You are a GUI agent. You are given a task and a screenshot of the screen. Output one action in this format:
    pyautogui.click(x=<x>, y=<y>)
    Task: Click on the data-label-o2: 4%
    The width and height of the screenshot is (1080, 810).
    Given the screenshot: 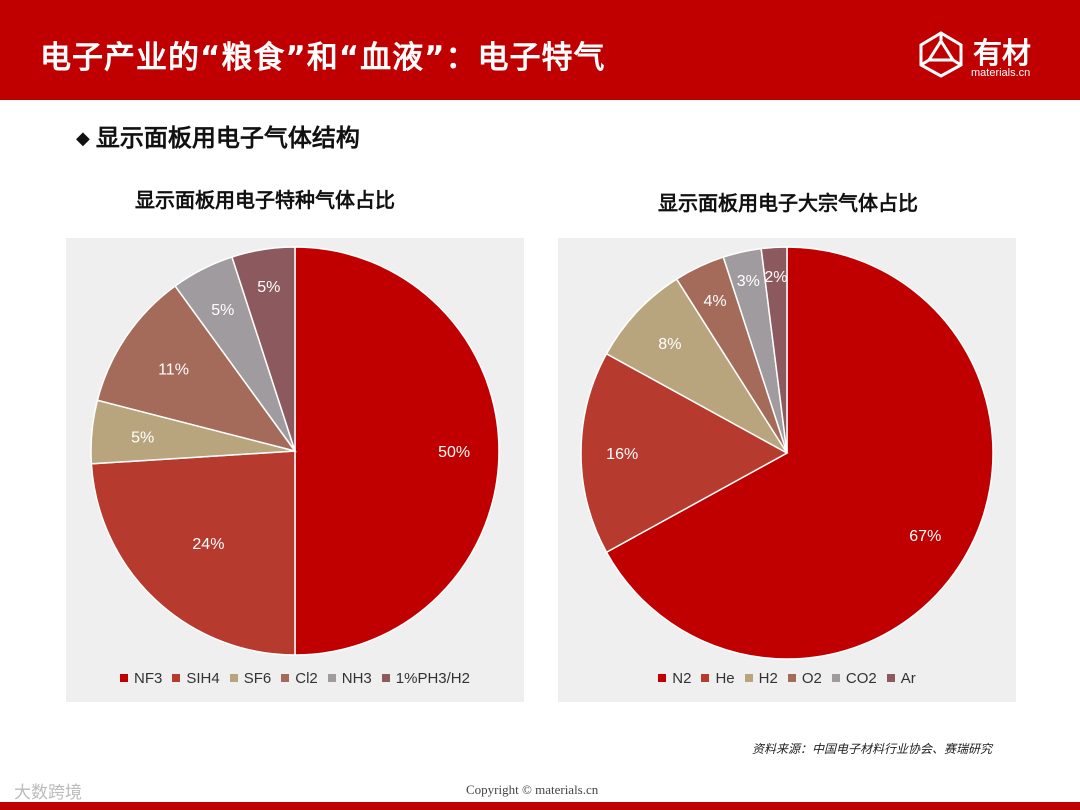 What is the action you would take?
    pyautogui.click(x=715, y=301)
    